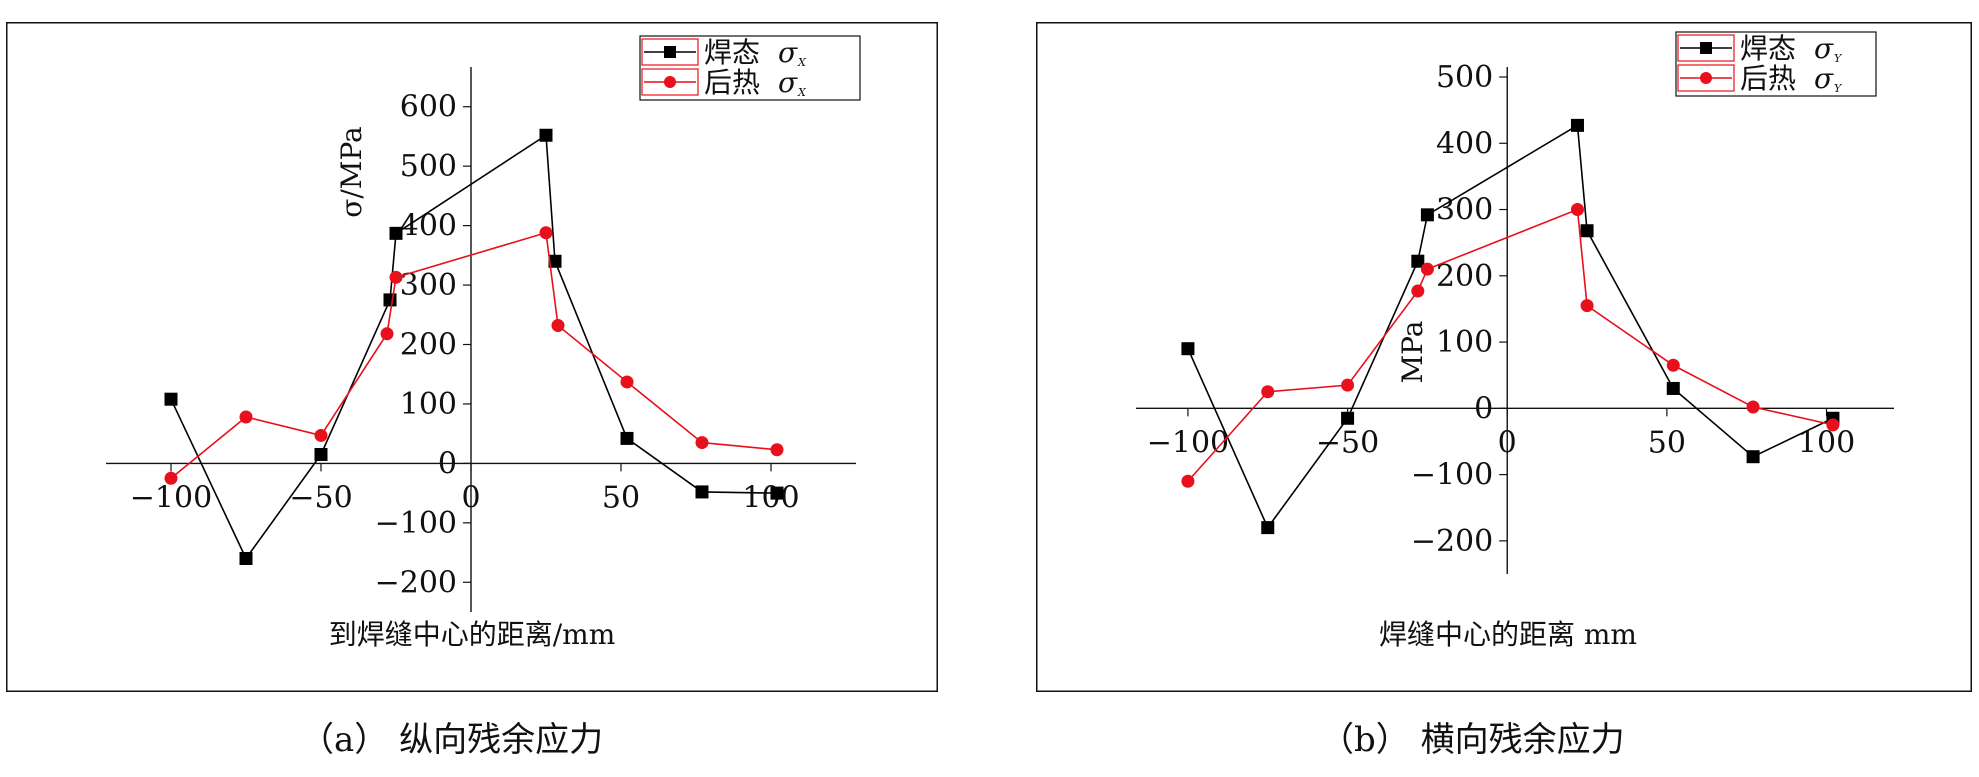  What do you see at coordinates (416, 582) in the screenshot?
I see `chart-a-y-tick-label: −200` at bounding box center [416, 582].